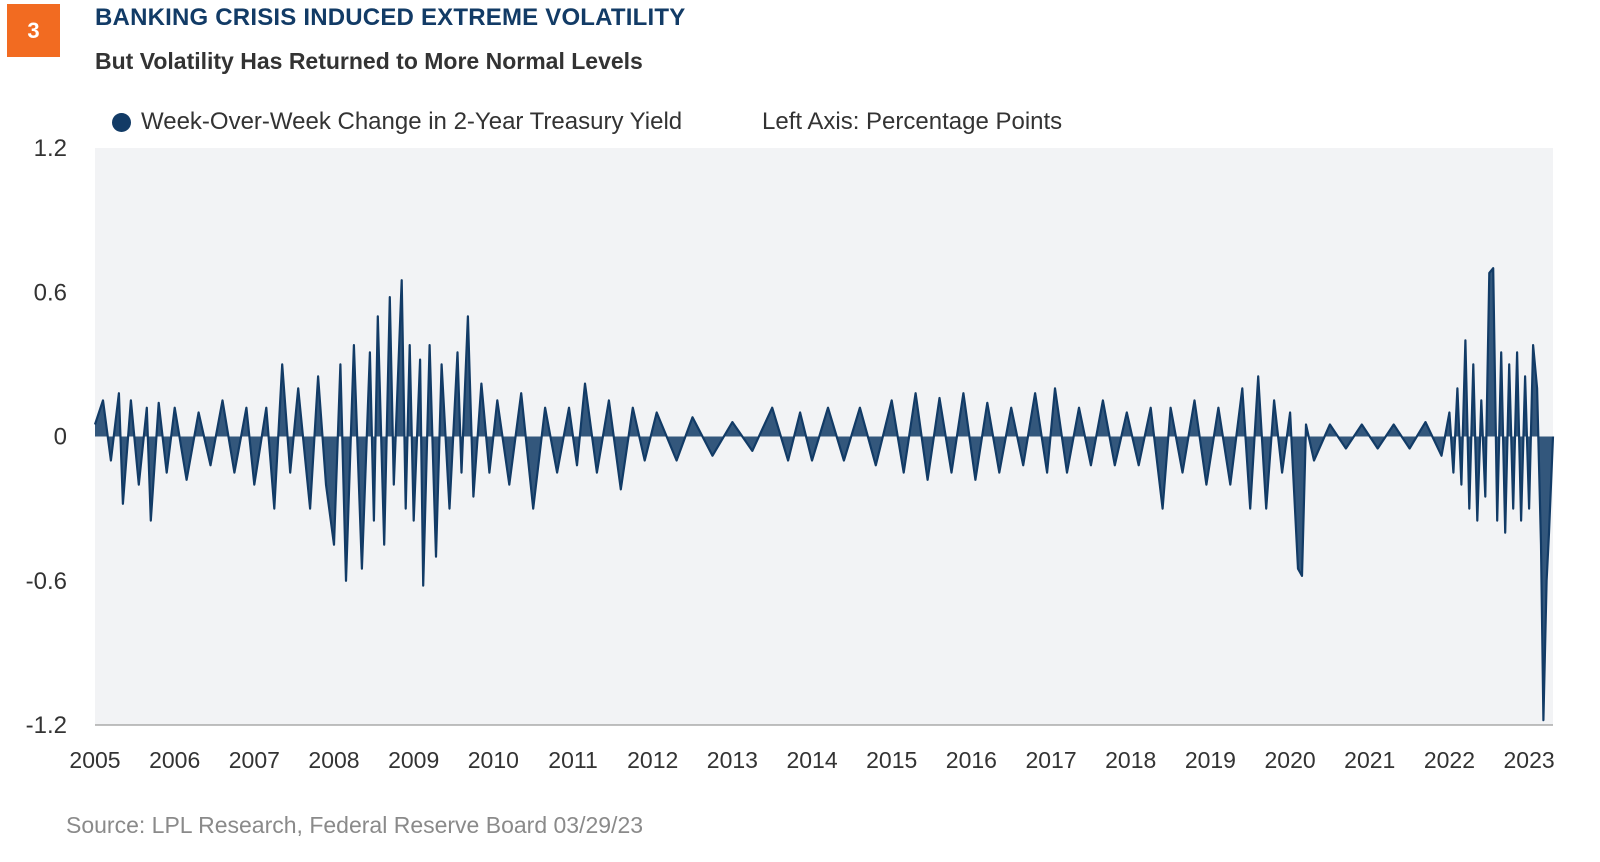 Image resolution: width=1600 pixels, height=862 pixels. What do you see at coordinates (1529, 760) in the screenshot?
I see `x-tick-label: 2023` at bounding box center [1529, 760].